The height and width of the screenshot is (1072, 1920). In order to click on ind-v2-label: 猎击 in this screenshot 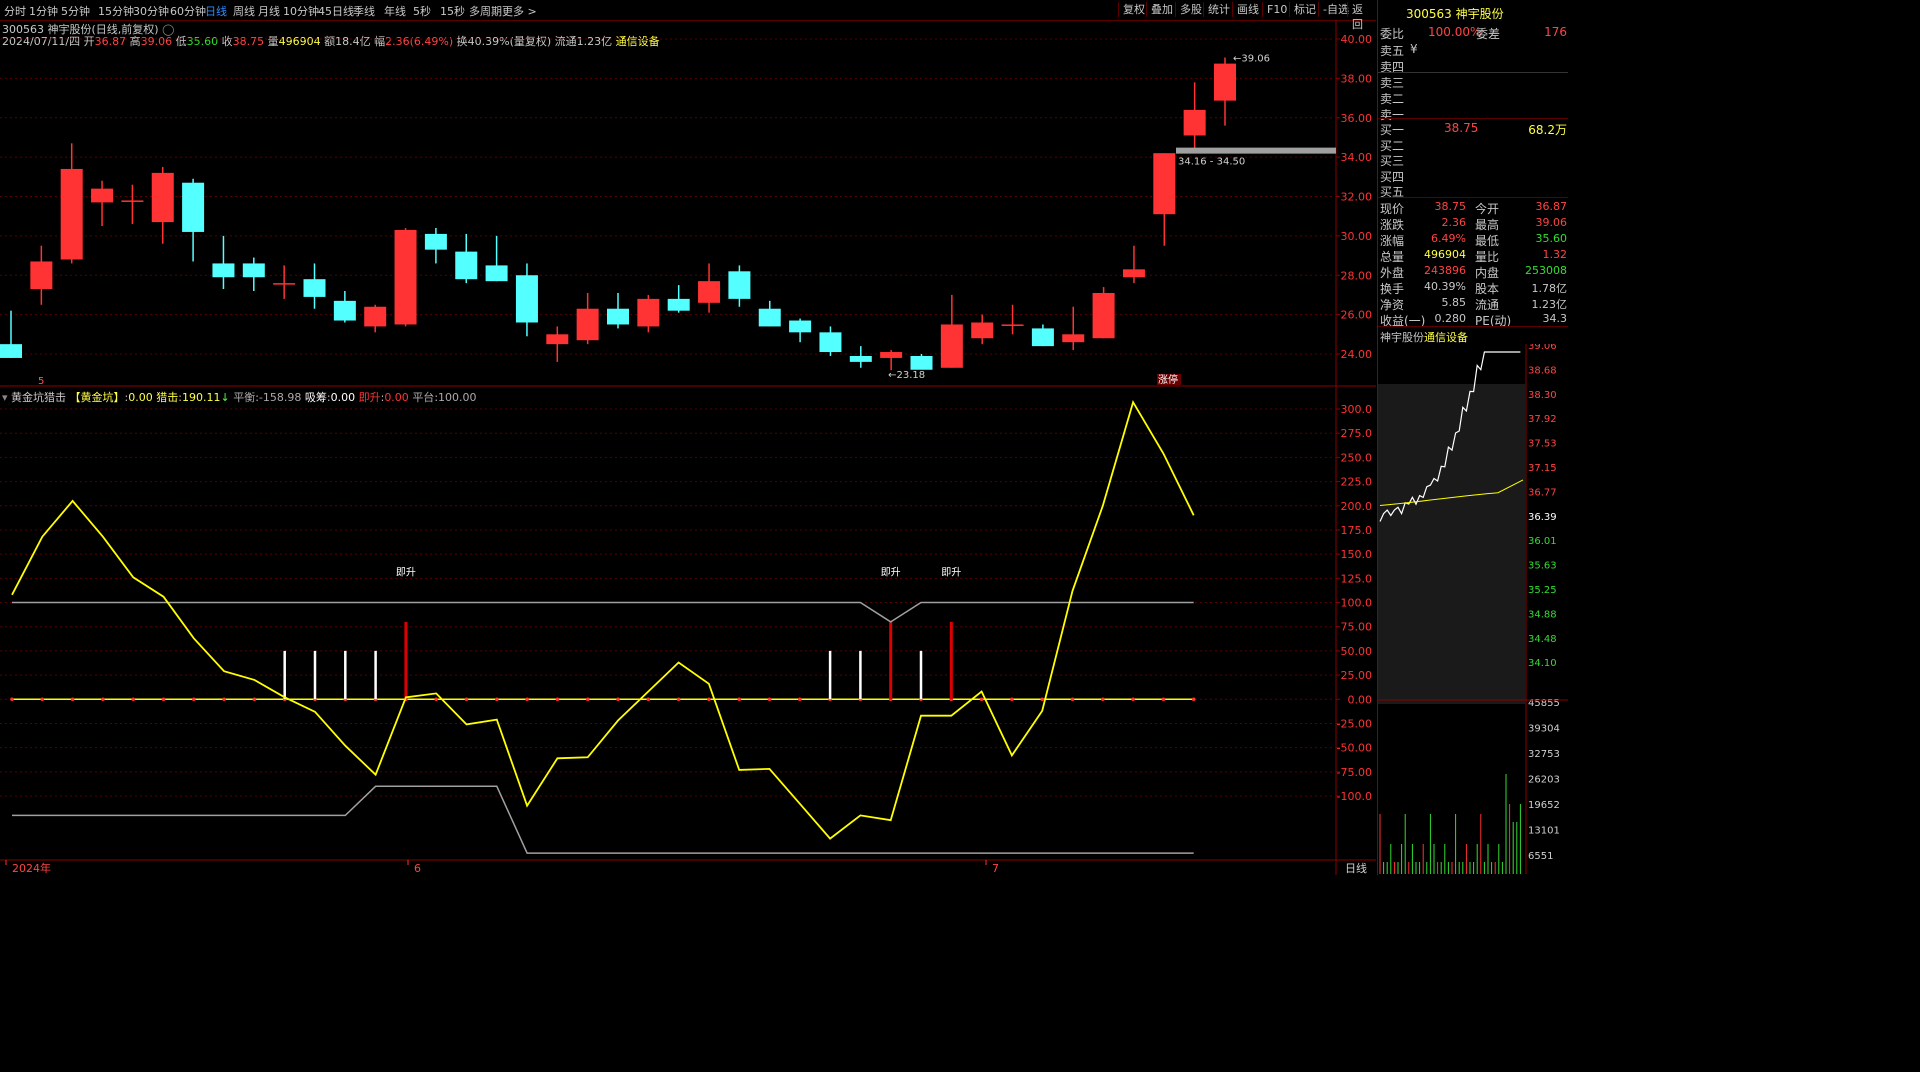, I will do `click(167, 397)`.